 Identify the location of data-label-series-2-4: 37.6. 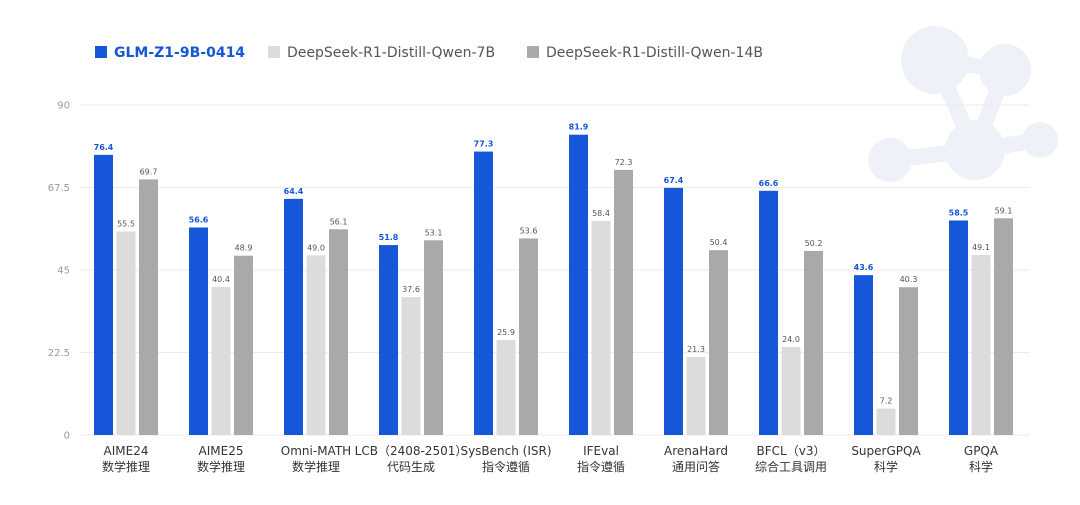
(411, 289).